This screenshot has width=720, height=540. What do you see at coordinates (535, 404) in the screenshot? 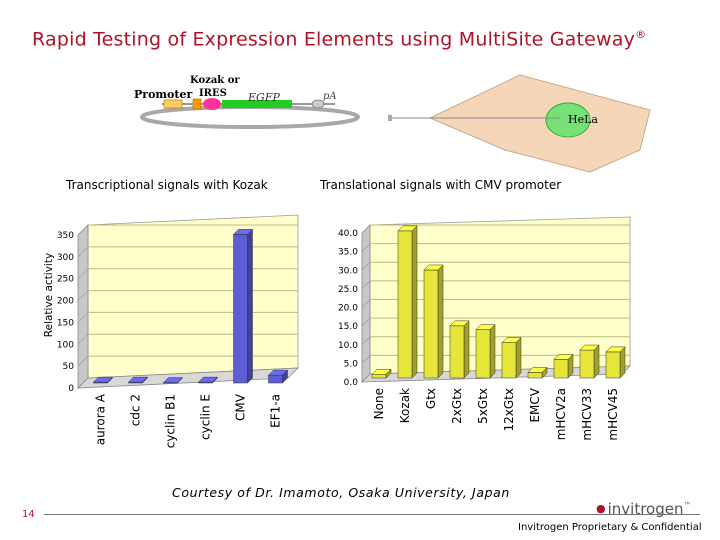
I see `right-category-label: EMCV` at bounding box center [535, 404].